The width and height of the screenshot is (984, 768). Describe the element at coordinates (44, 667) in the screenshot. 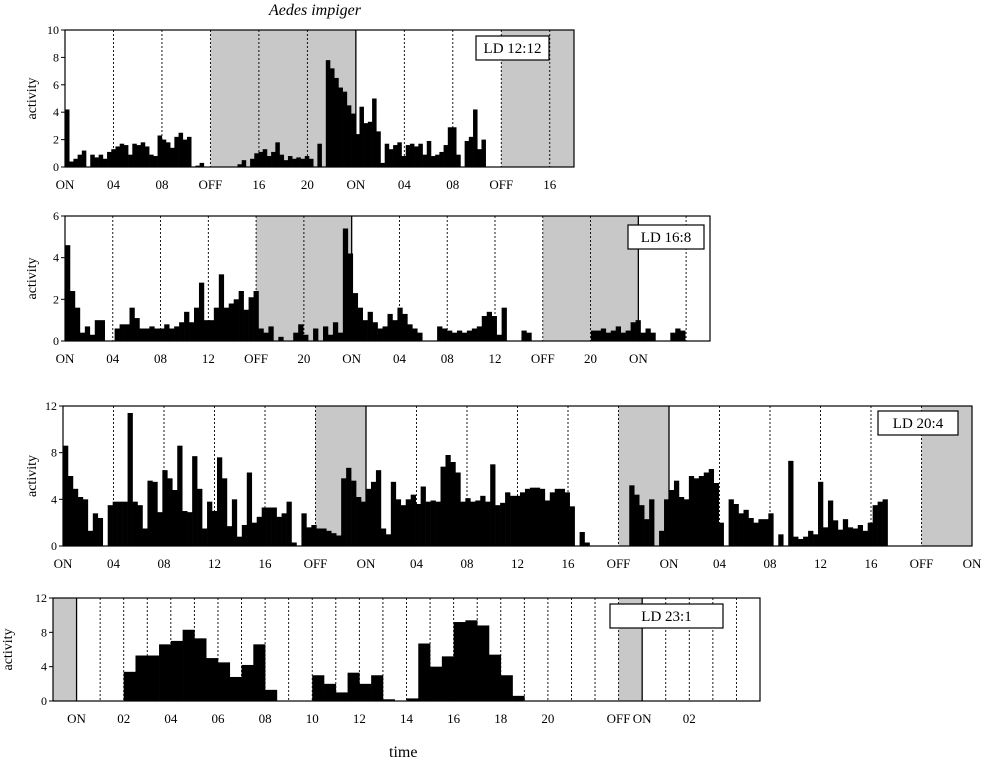

I see `y-tick-label: 4` at that location.